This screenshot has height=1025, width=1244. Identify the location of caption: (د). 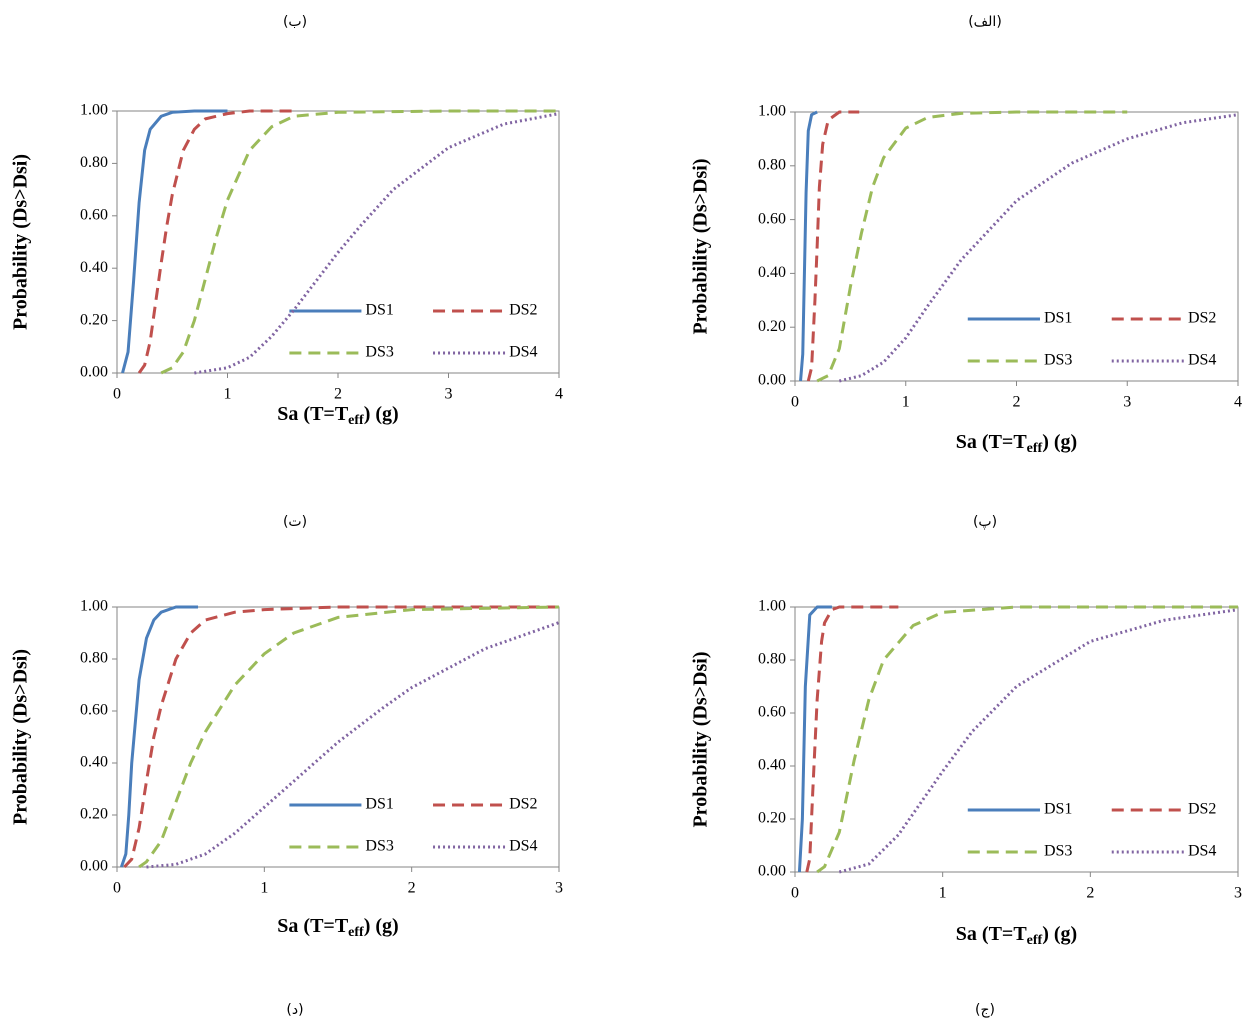
(294, 1010).